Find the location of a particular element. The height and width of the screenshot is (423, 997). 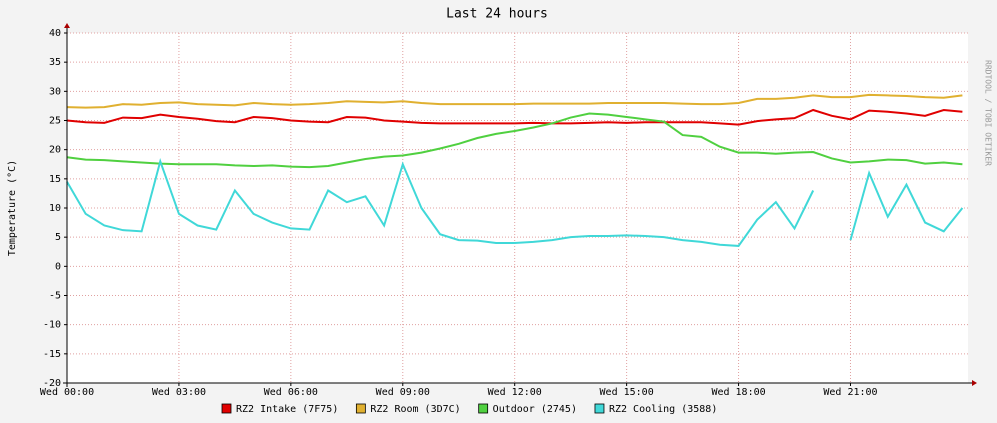

x-tick-label: Wed 18:00 is located at coordinates (738, 392).